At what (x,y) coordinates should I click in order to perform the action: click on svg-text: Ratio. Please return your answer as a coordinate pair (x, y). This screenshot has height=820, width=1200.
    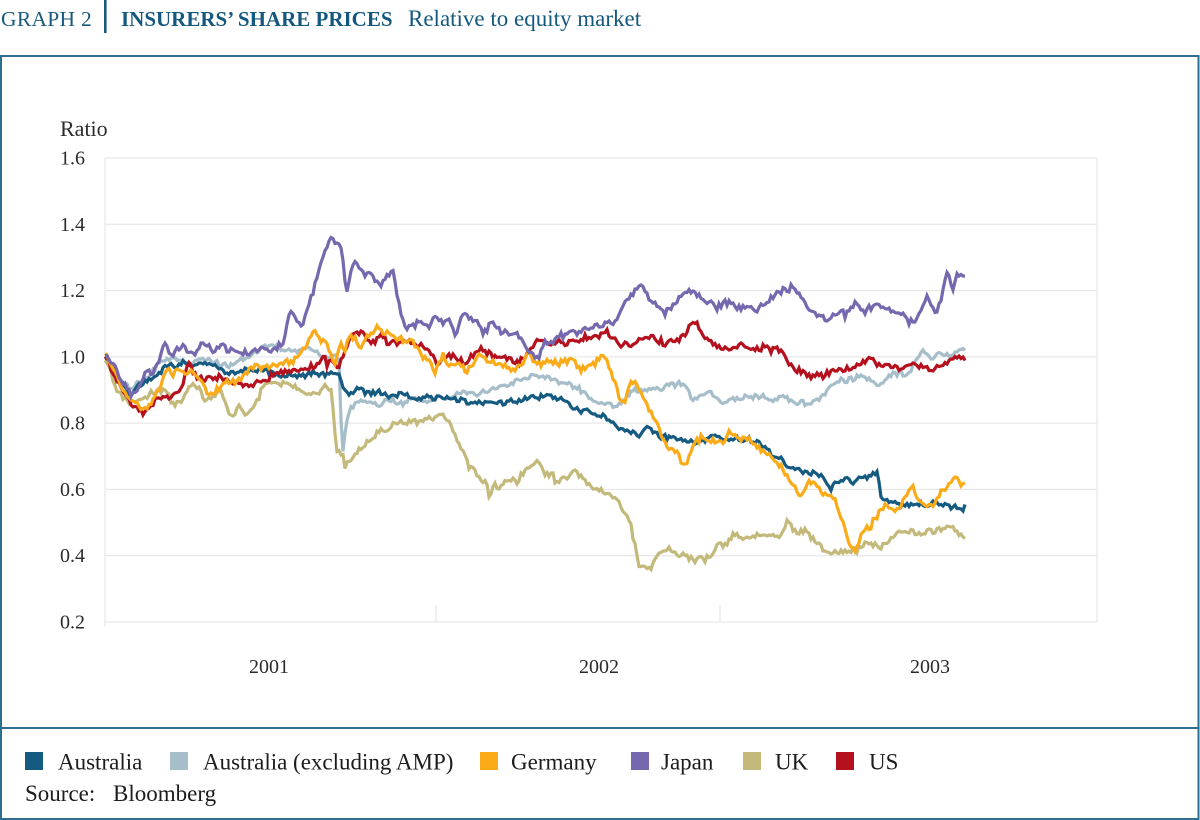
    Looking at the image, I should click on (84, 128).